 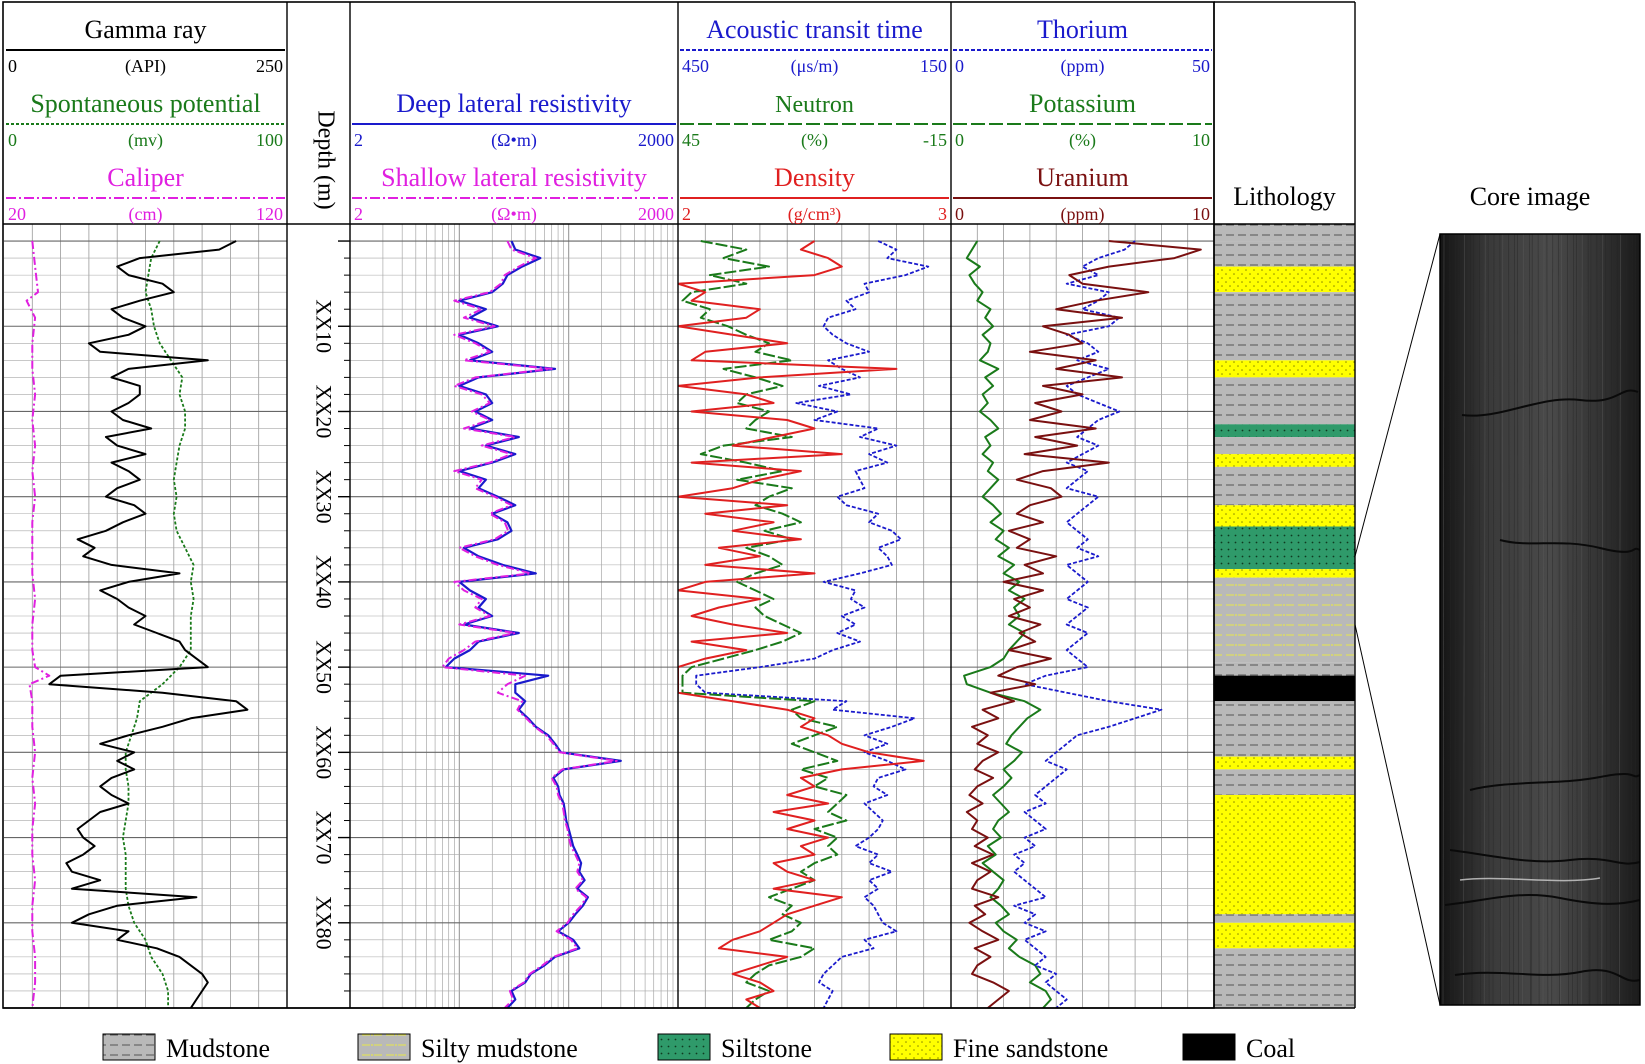 What do you see at coordinates (1397, 815) in the screenshot?
I see `core-connector-bottom` at bounding box center [1397, 815].